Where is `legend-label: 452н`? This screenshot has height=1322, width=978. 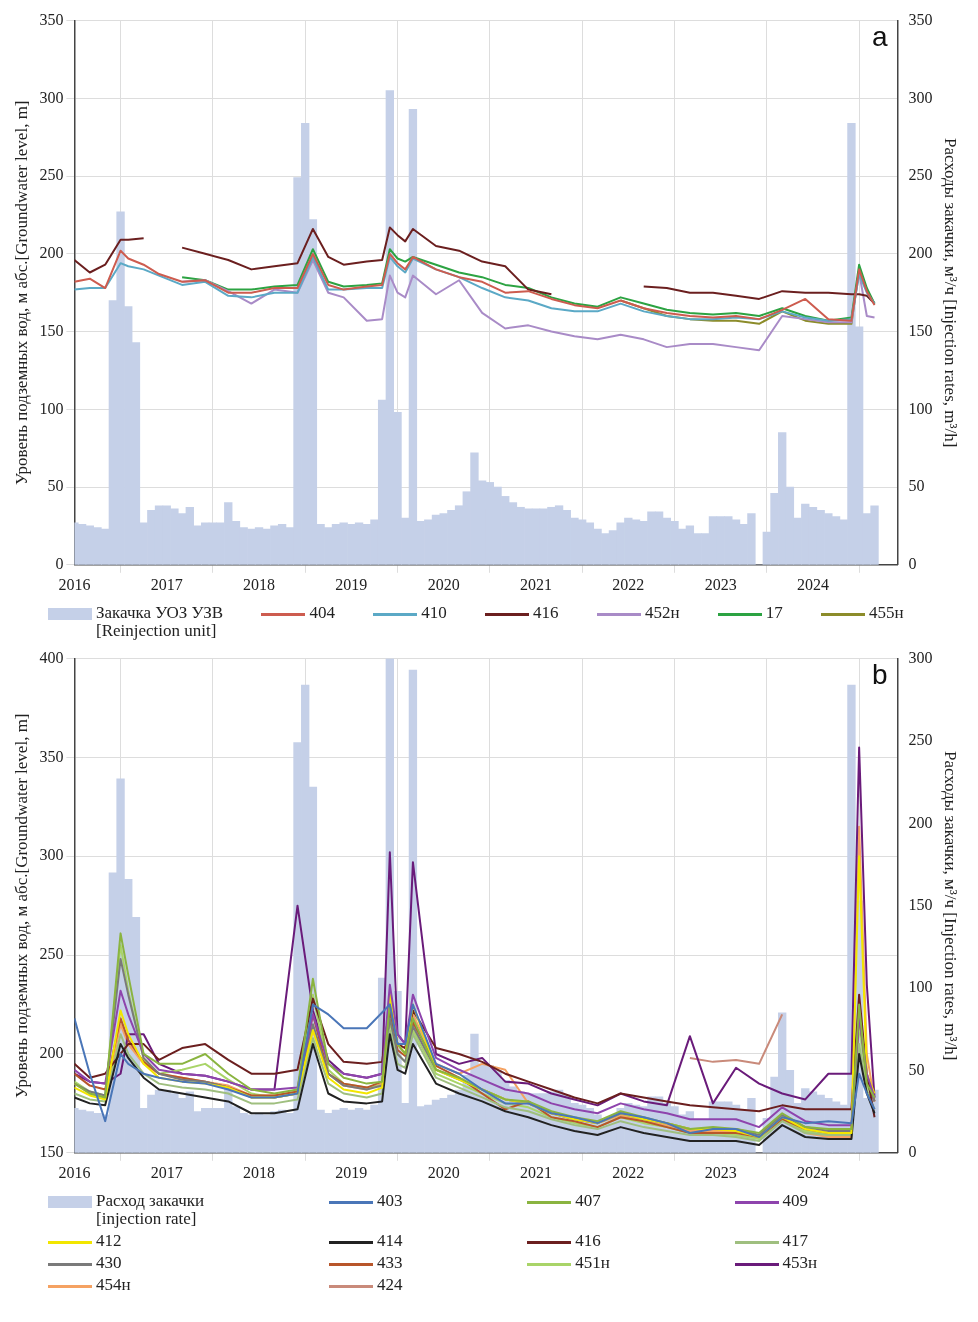 legend-label: 452н is located at coordinates (662, 612).